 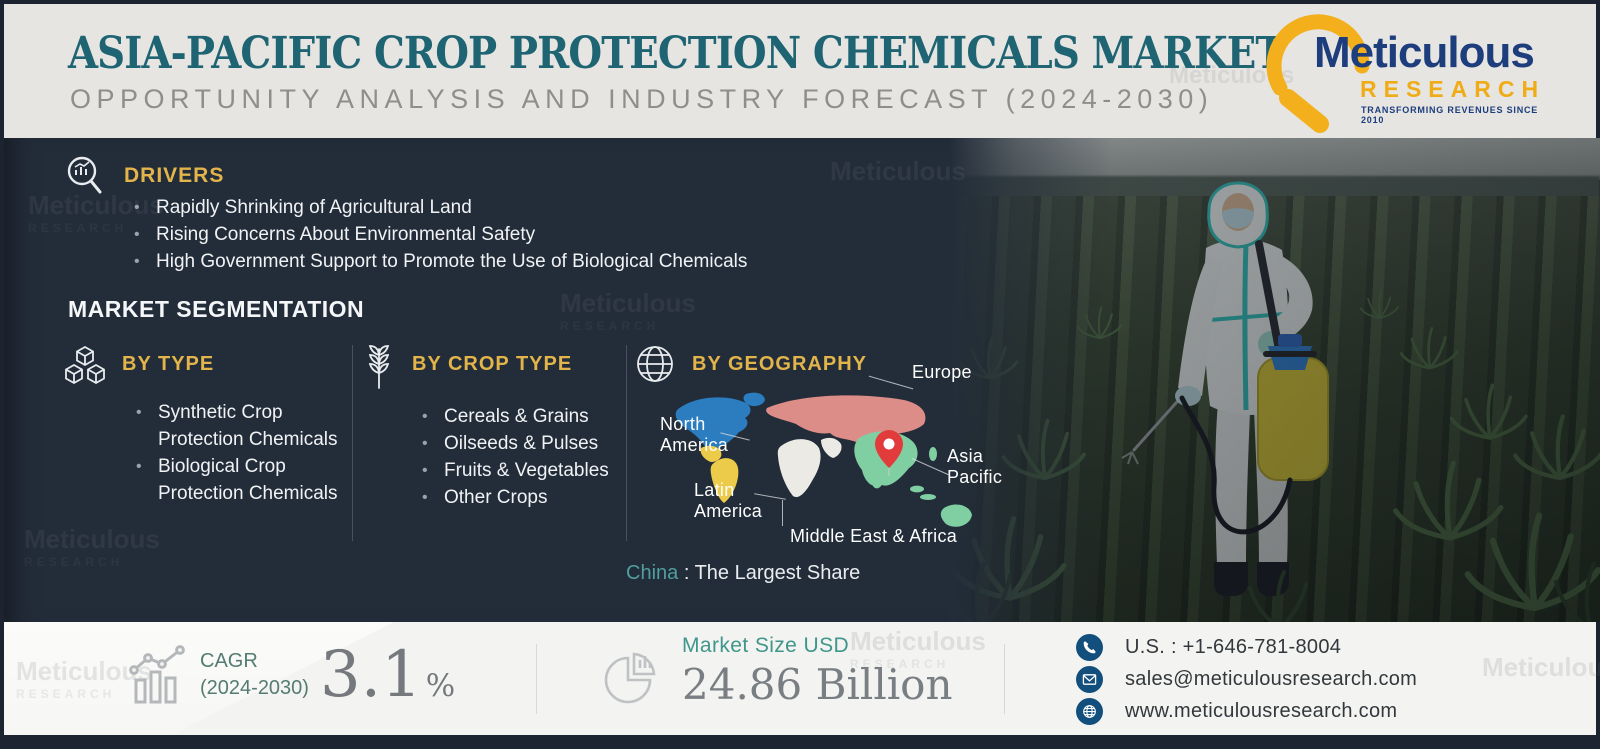 I want to click on market-size-label: Market Size USD, so click(x=766, y=645).